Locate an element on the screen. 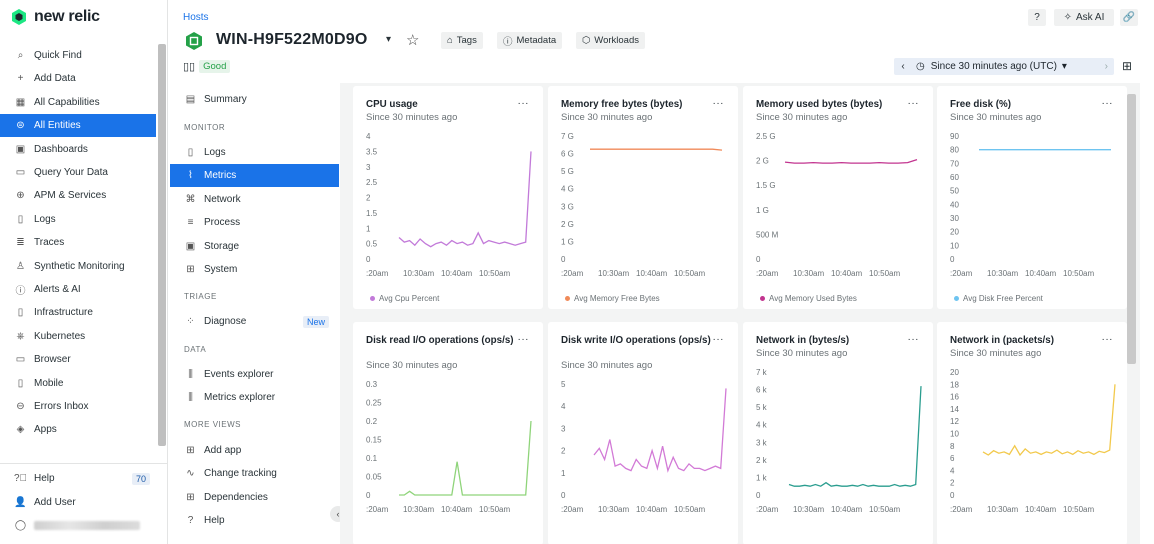 The width and height of the screenshot is (1154, 544). y-tick-label: 40 is located at coordinates (954, 204).